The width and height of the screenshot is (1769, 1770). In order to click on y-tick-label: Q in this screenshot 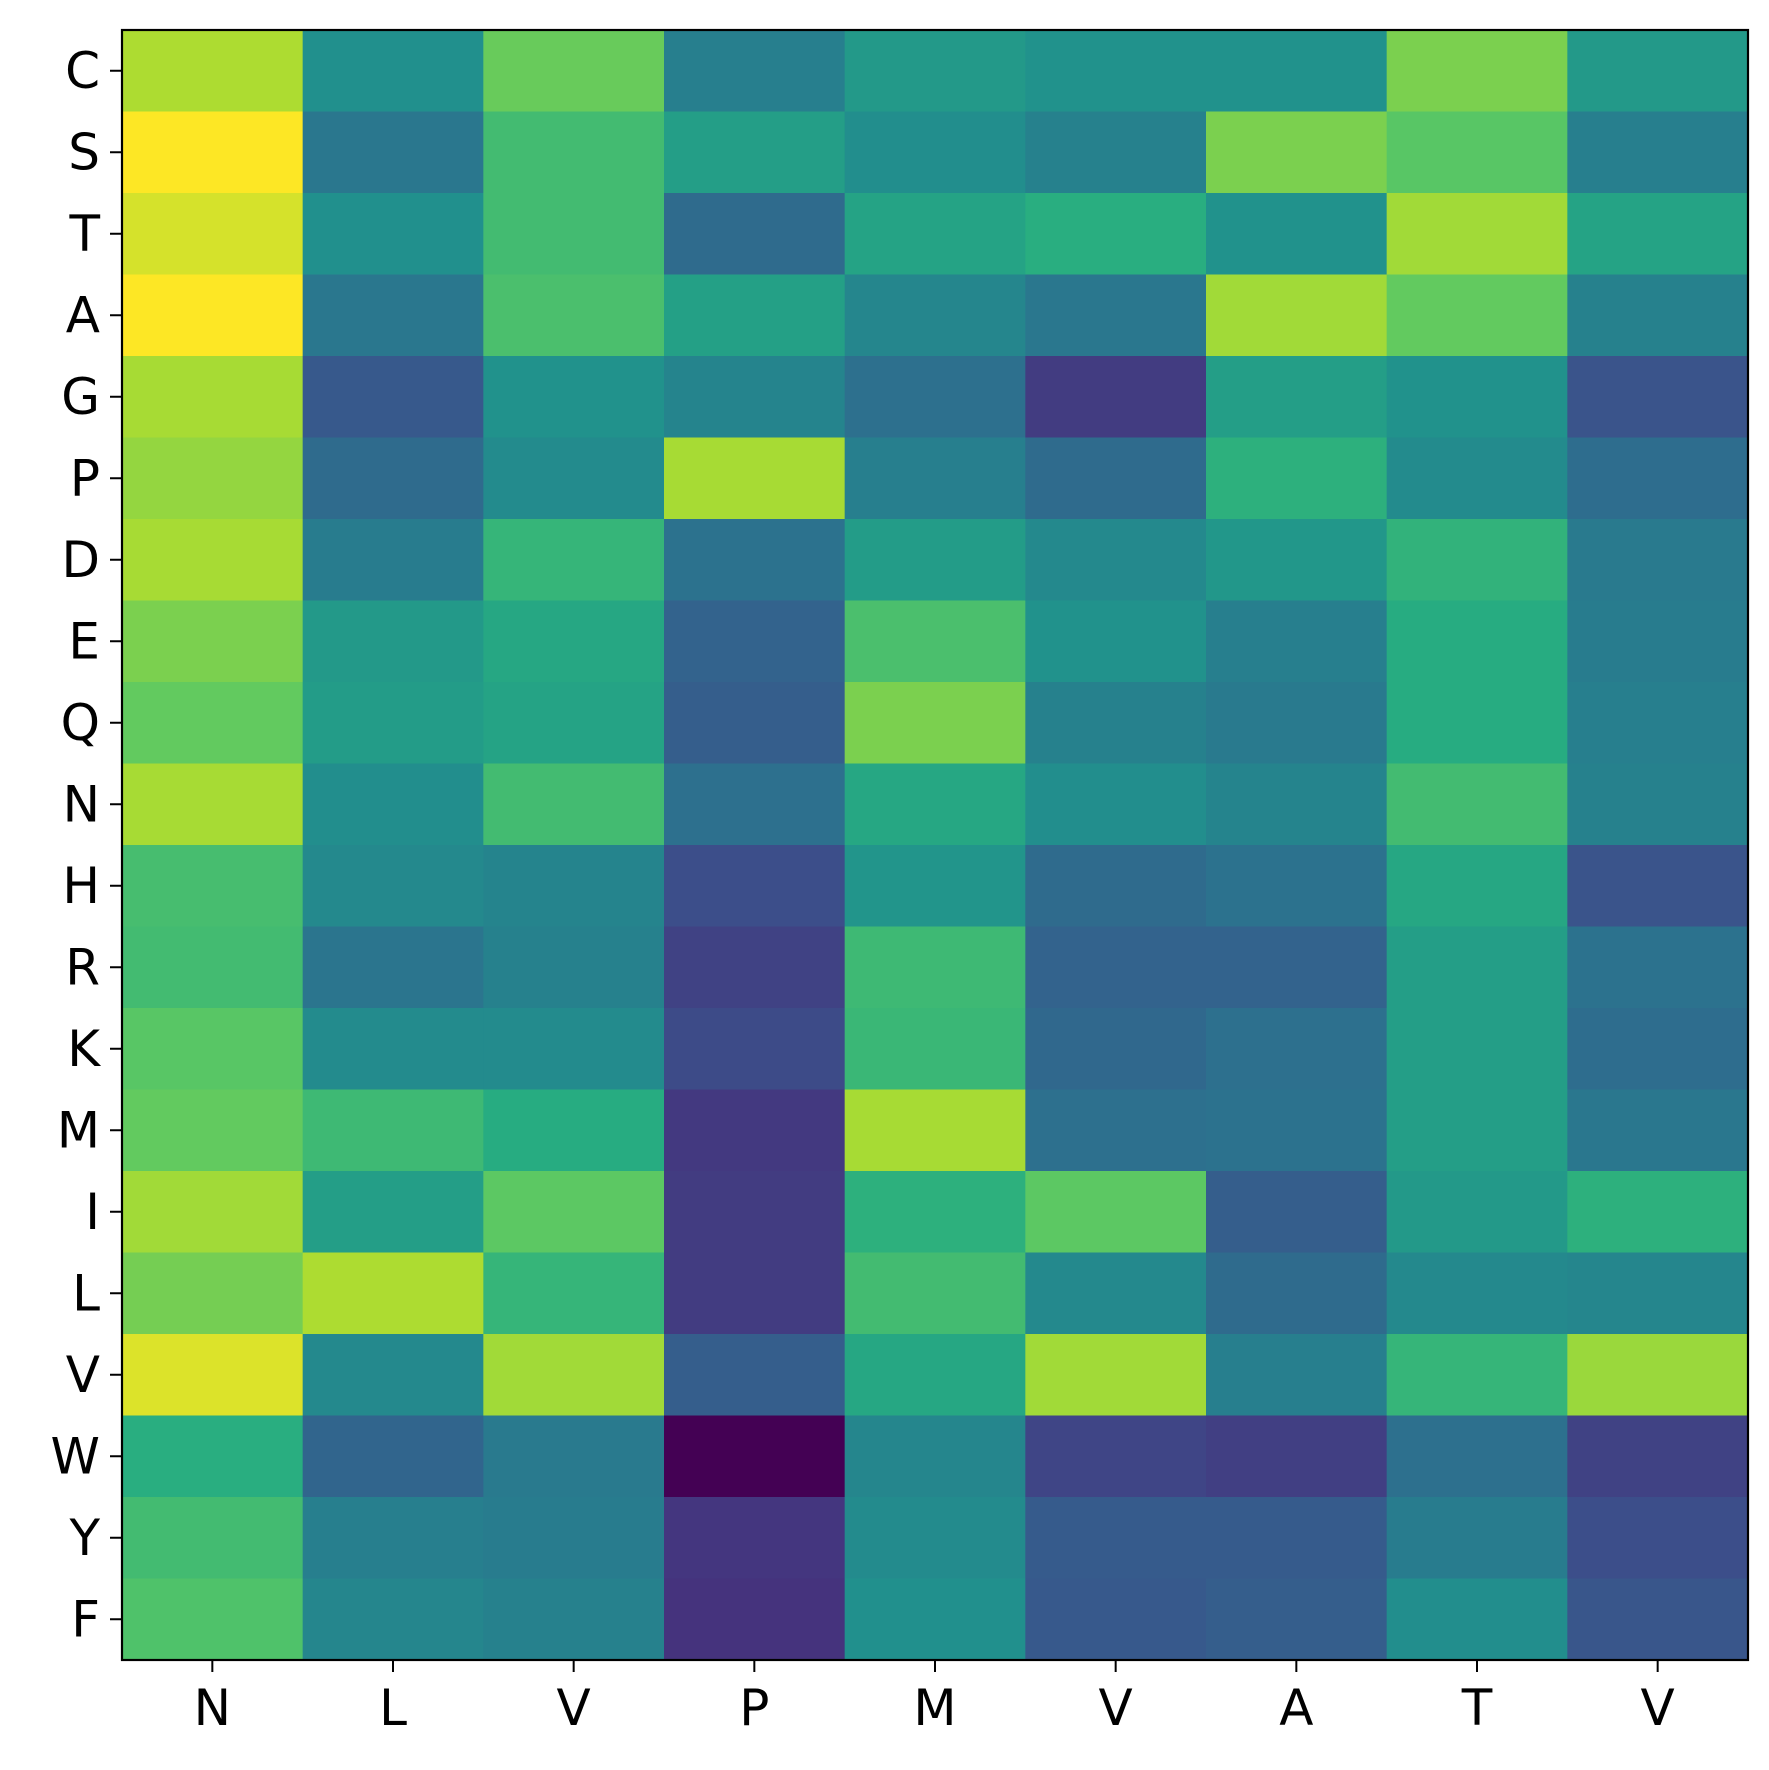, I will do `click(80, 723)`.